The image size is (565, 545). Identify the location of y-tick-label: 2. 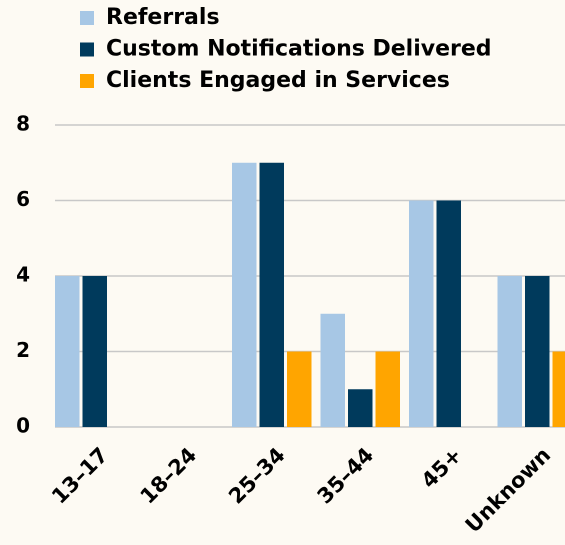
(23, 350).